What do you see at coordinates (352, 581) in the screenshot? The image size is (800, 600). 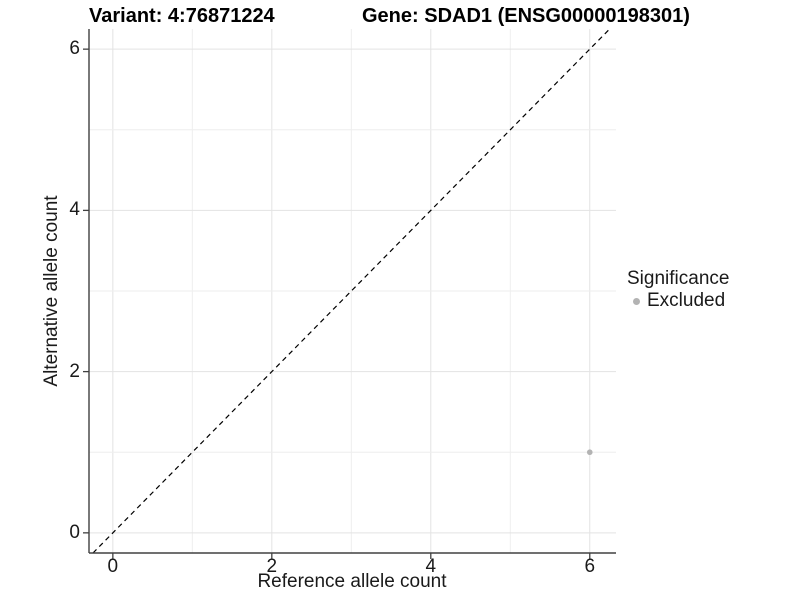 I see `x-axis-title: Reference allele count` at bounding box center [352, 581].